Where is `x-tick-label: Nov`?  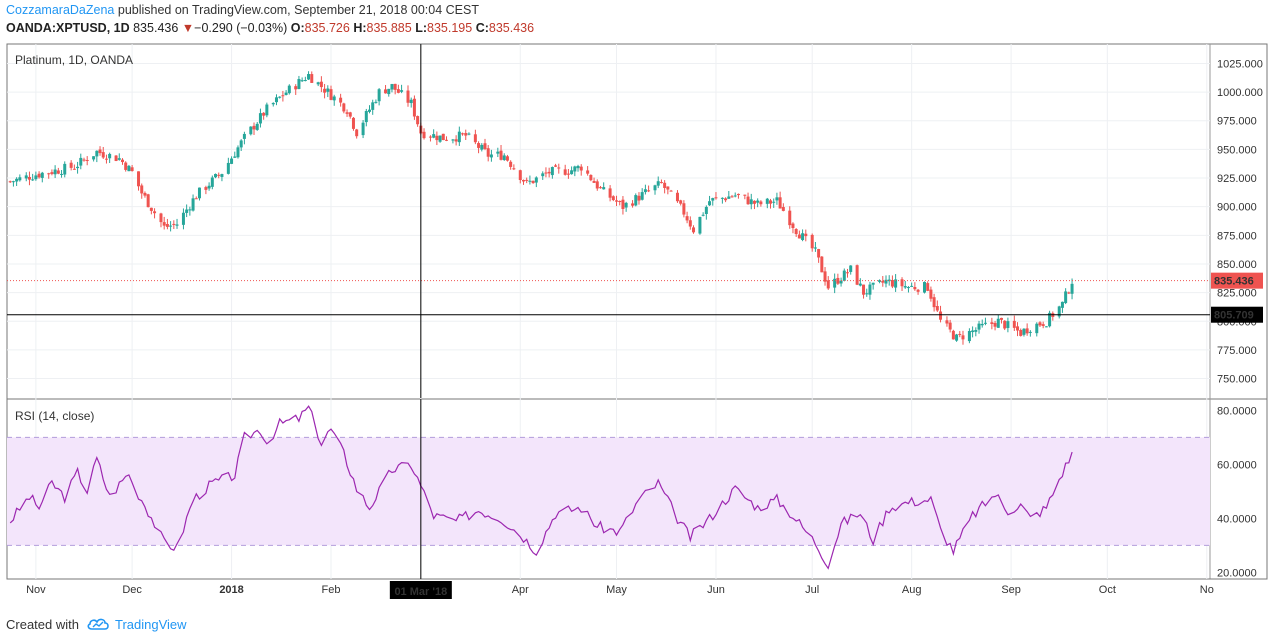
x-tick-label: Nov is located at coordinates (36, 590).